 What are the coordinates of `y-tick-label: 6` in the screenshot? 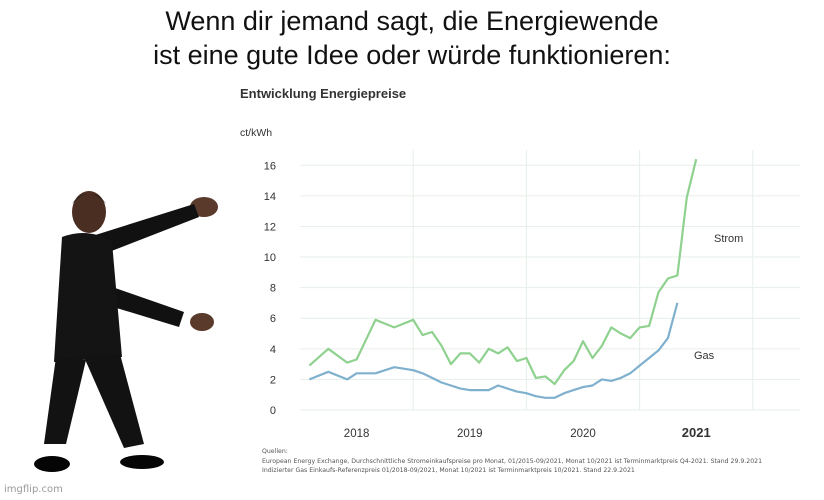 It's located at (273, 319).